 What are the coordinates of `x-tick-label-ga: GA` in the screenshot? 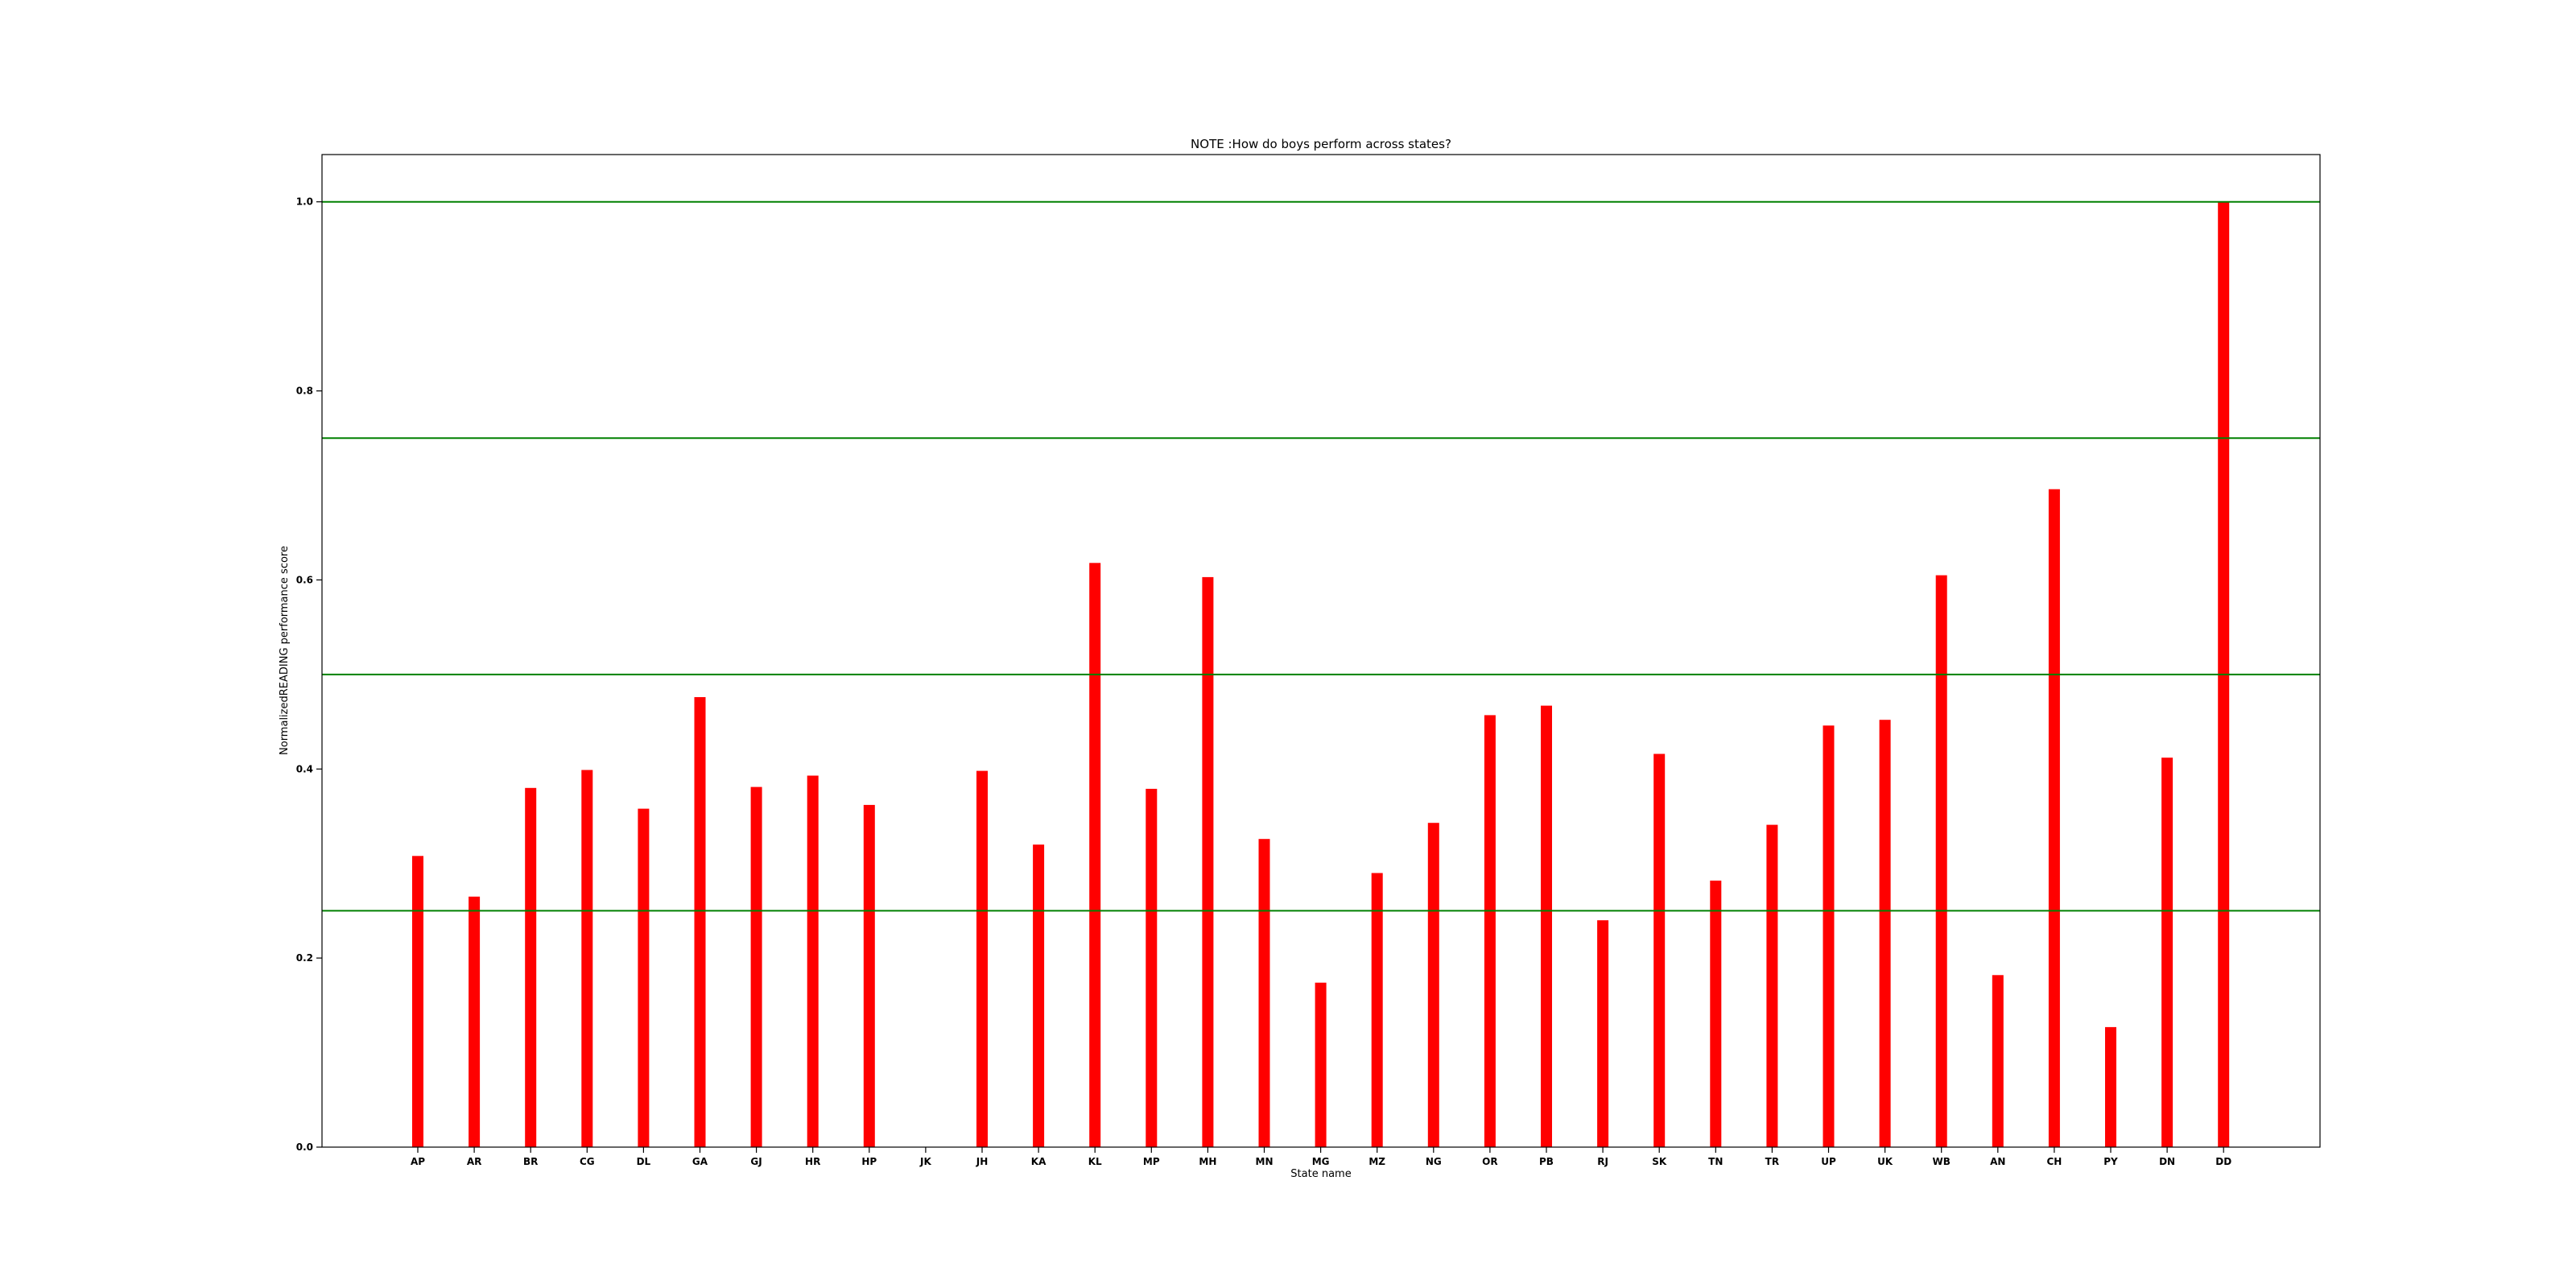 It's located at (700, 1161).